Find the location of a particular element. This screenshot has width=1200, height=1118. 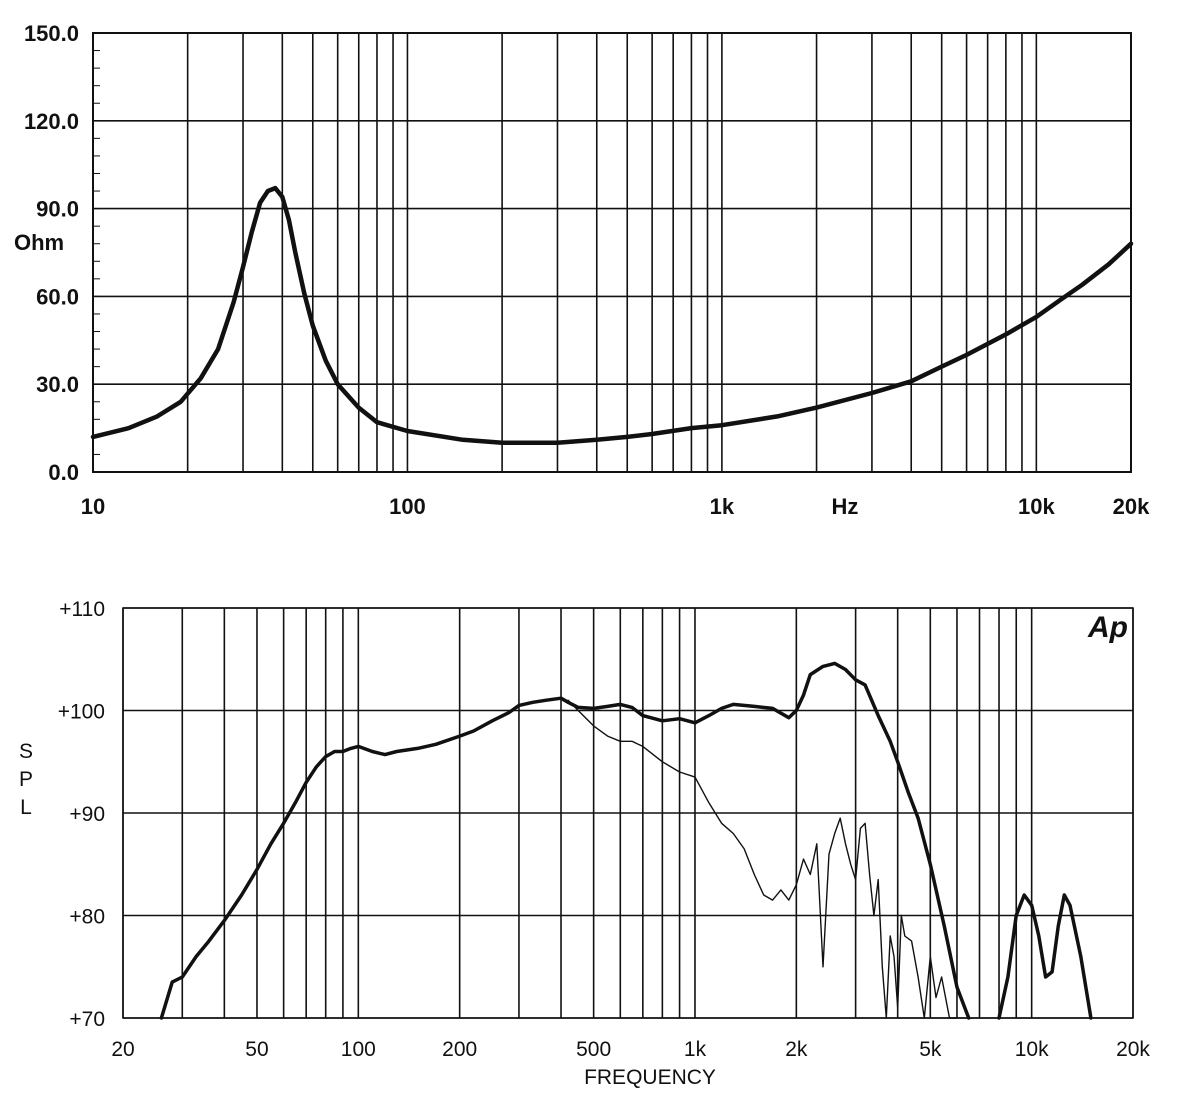

y-tick-label: +90 is located at coordinates (87, 814).